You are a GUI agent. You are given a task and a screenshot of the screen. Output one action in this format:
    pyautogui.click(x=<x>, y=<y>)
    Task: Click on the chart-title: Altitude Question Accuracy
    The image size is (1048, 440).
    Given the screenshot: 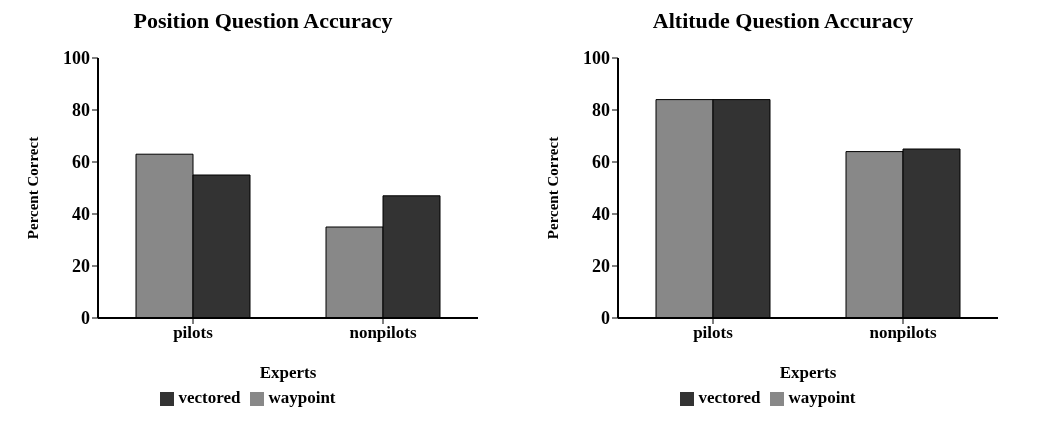 What is the action you would take?
    pyautogui.click(x=783, y=21)
    